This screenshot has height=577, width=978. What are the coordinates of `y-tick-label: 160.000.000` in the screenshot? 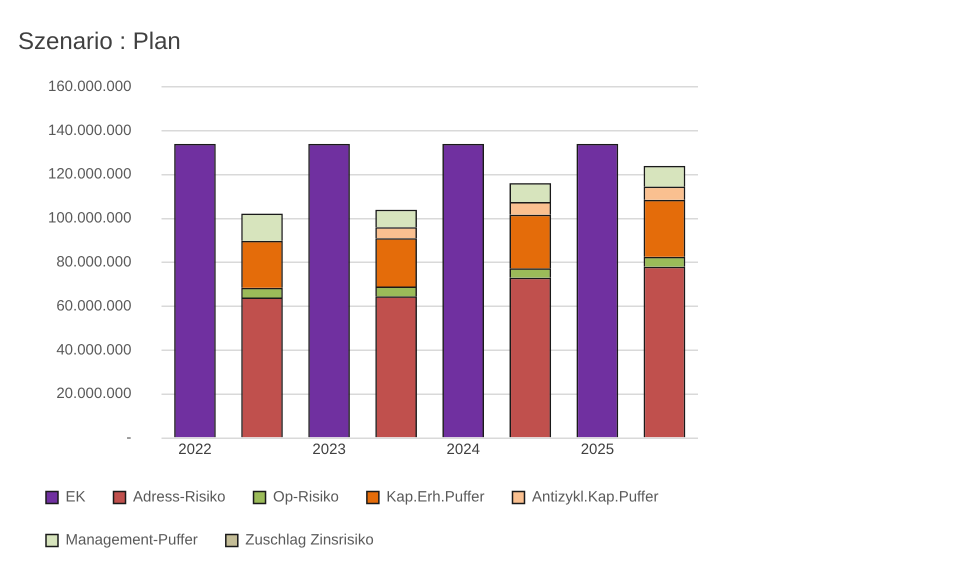 It's located at (90, 86).